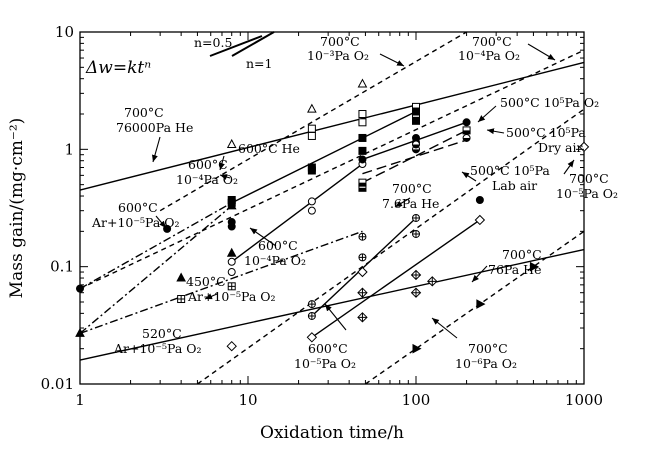  I want to click on annotation-label: n=1, so click(259, 63).